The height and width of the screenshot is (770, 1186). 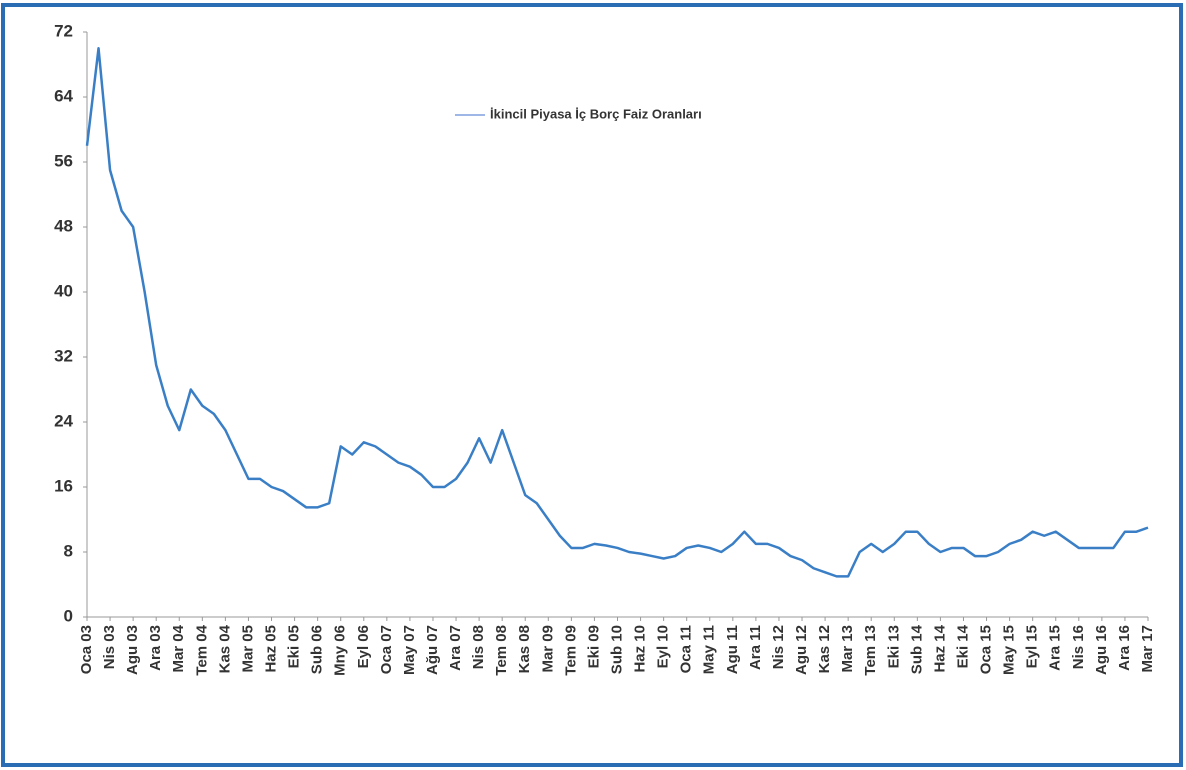 What do you see at coordinates (409, 650) in the screenshot?
I see `x-tick-label: May 07` at bounding box center [409, 650].